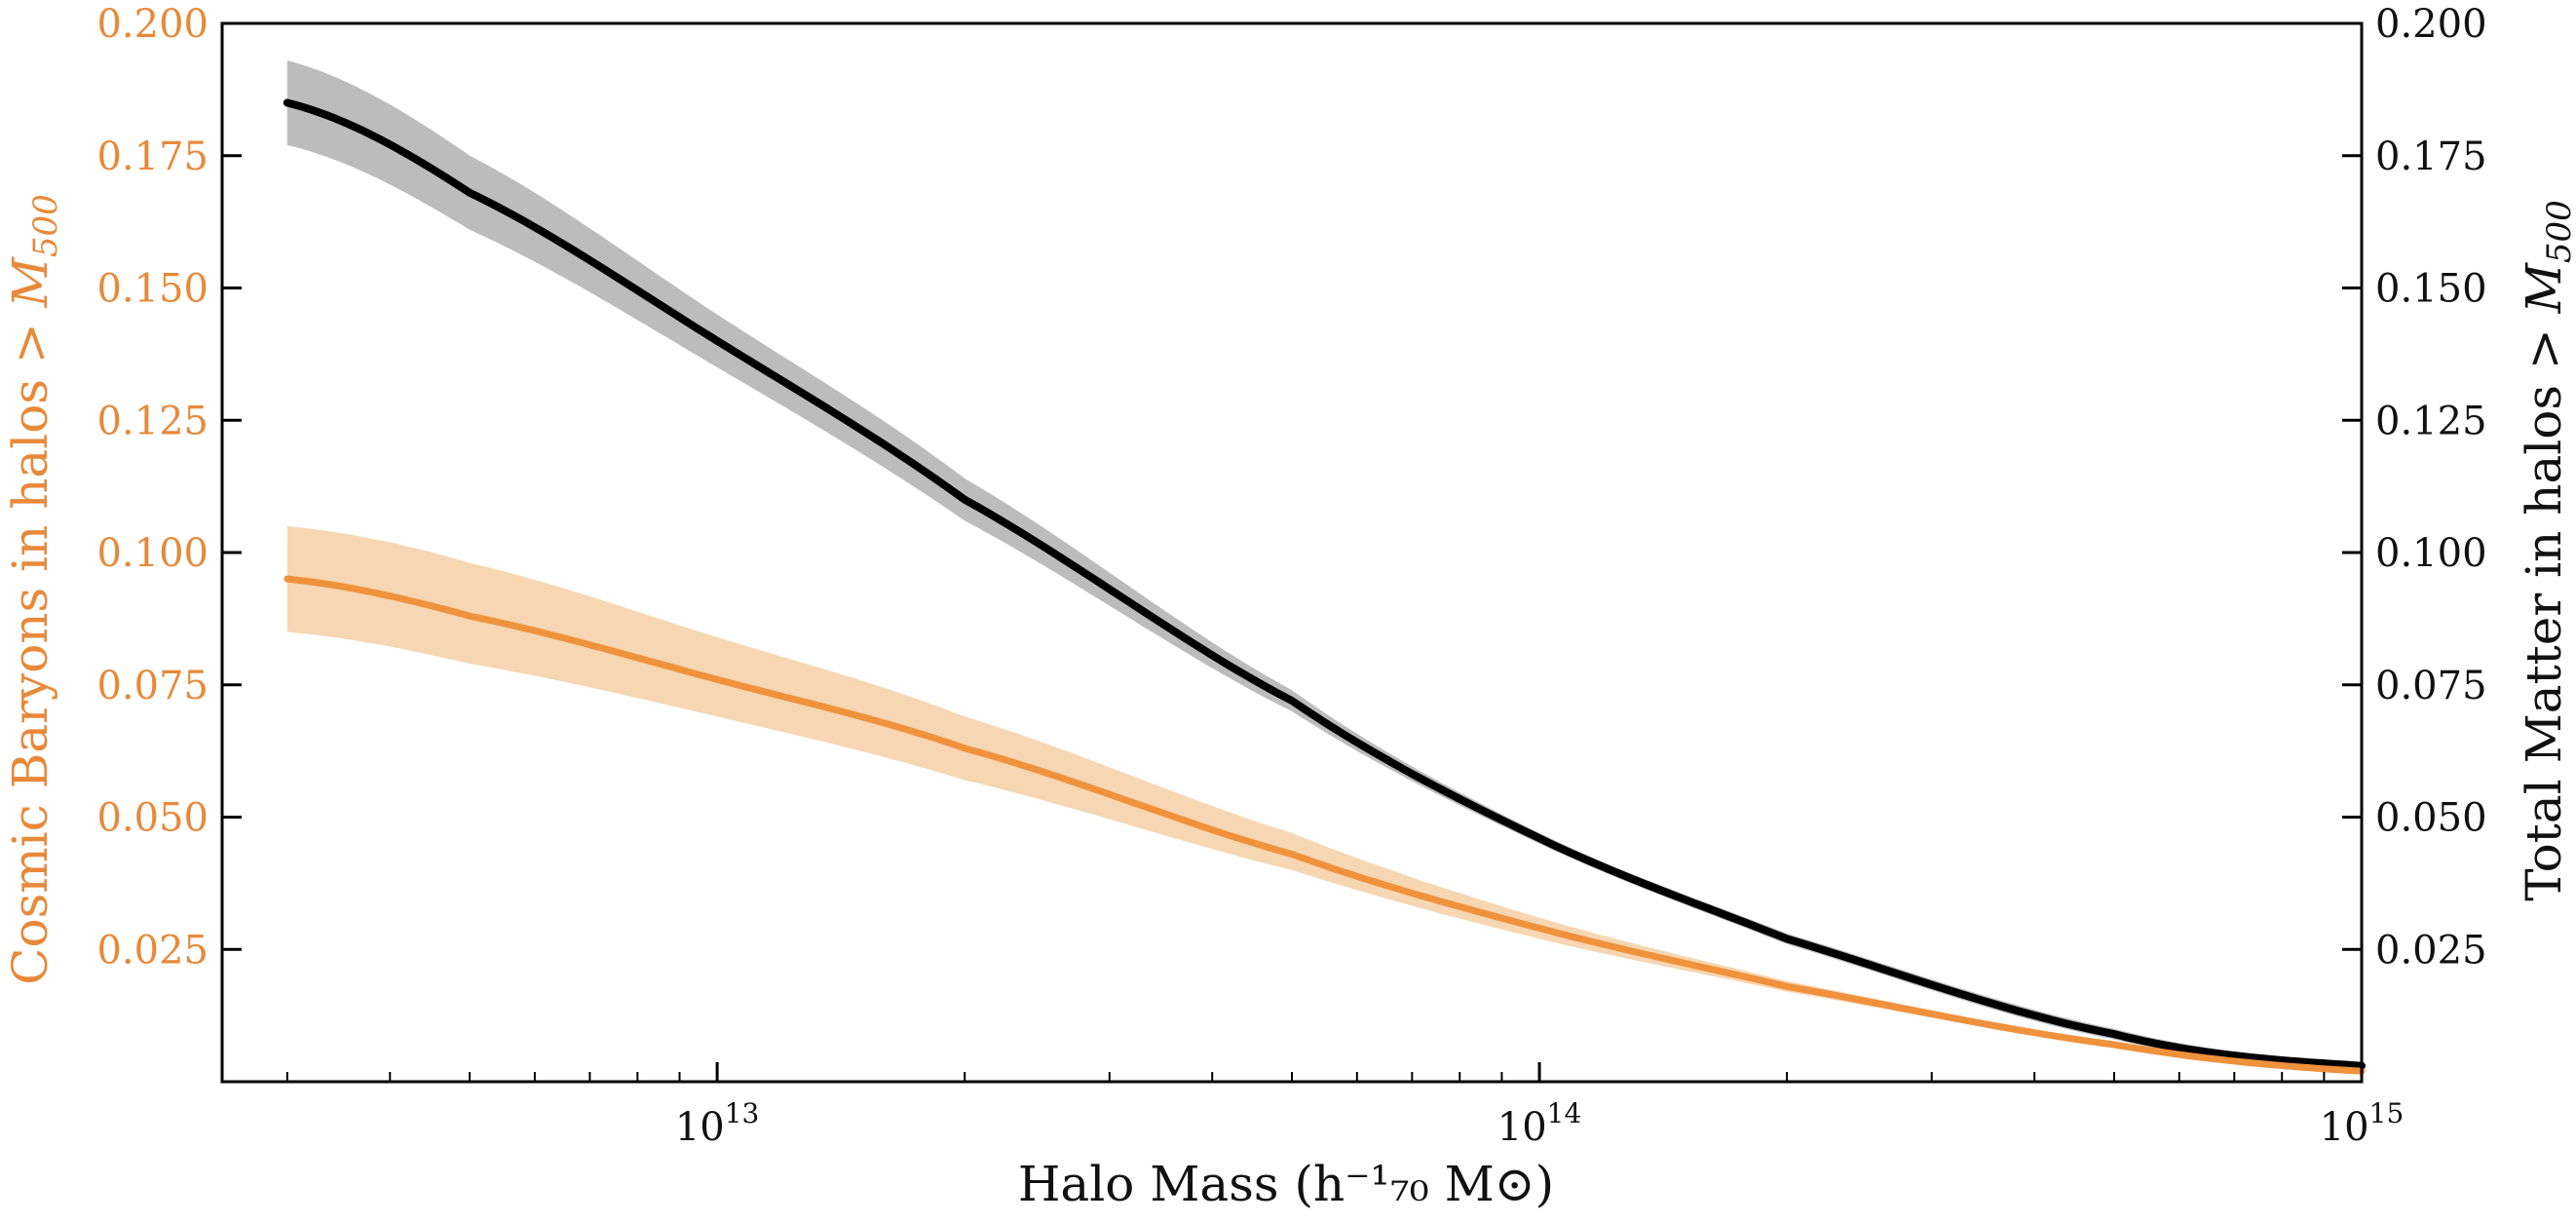 Image resolution: width=2576 pixels, height=1223 pixels. What do you see at coordinates (152, 951) in the screenshot?
I see `left-tick-label: 0.025` at bounding box center [152, 951].